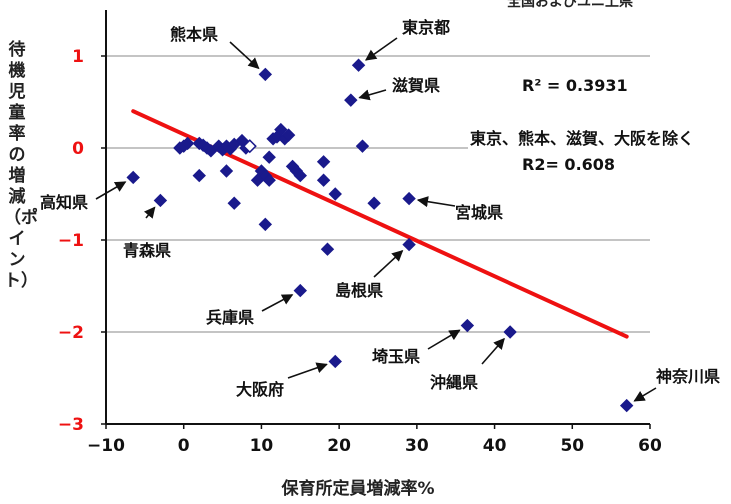 Image resolution: width=731 pixels, height=504 pixels. I want to click on exclusion-note-text: 東京、熊本、滋賀、大阪を除く, so click(582, 138).